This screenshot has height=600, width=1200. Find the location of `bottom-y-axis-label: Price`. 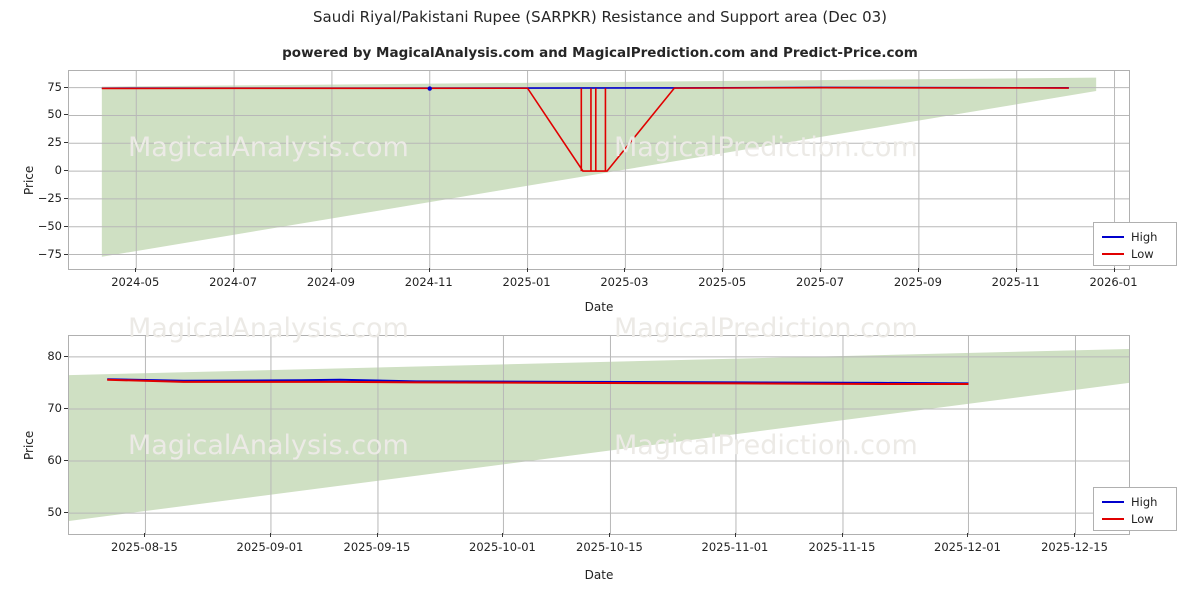

bottom-y-axis-label: Price is located at coordinates (29, 445).